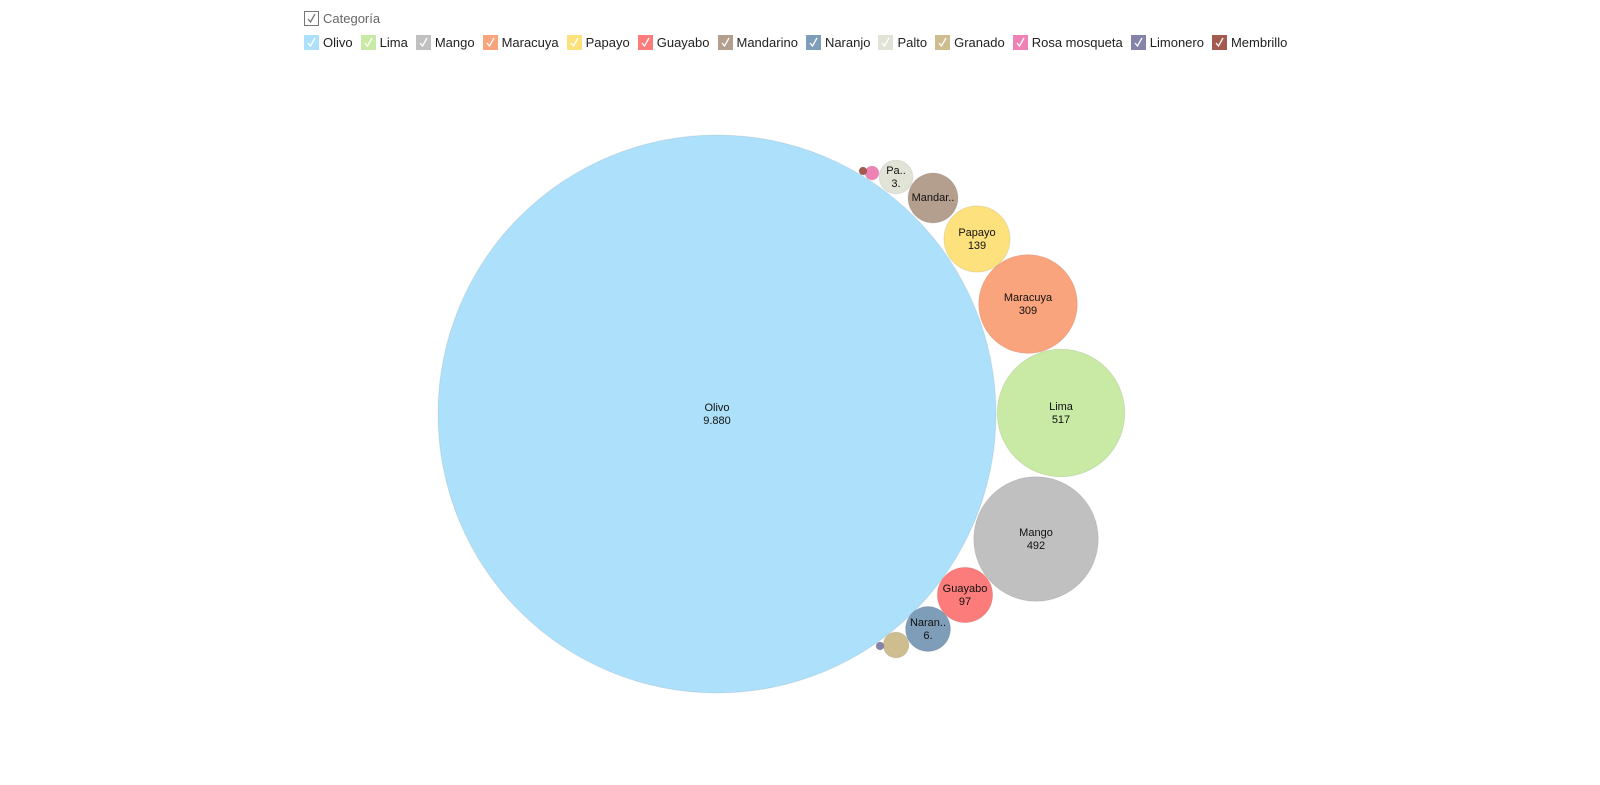 This screenshot has width=1600, height=785. I want to click on legend-item: Palto, so click(902, 42).